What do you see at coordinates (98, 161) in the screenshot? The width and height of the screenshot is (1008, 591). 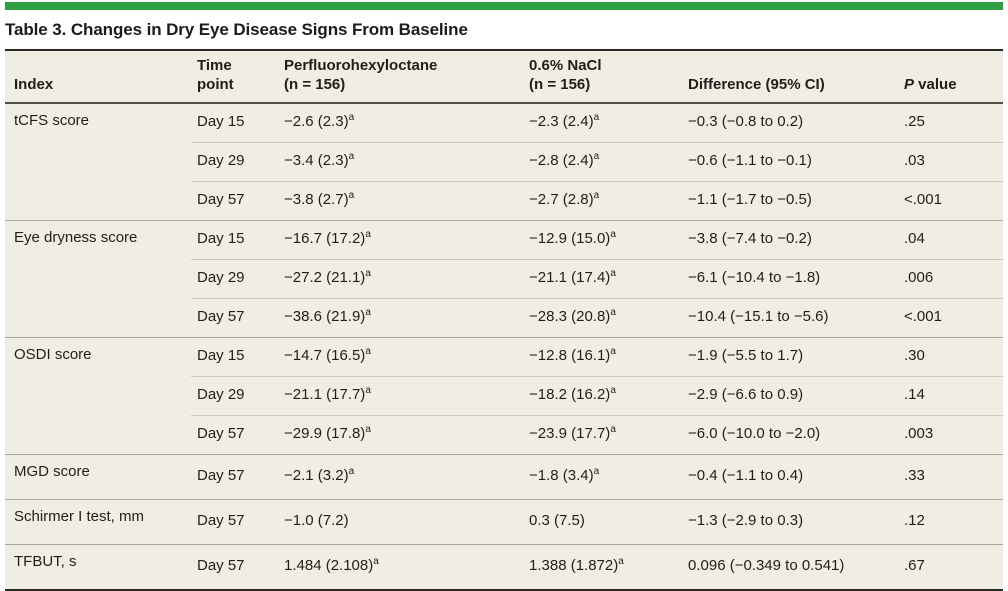 I see `cell-index: tCFS score` at bounding box center [98, 161].